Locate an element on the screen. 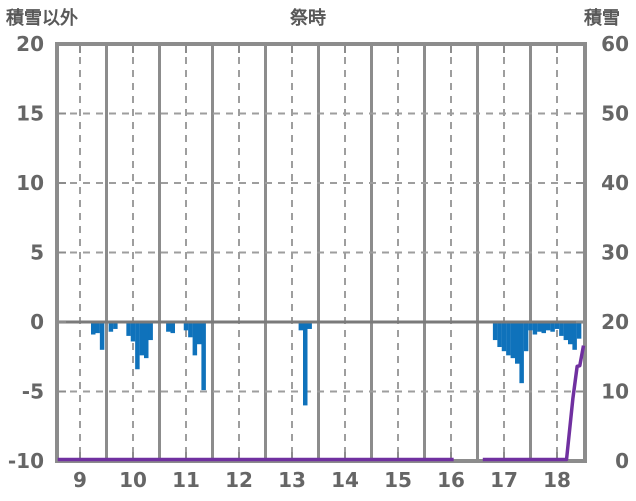  right-axis-tick-label: 40 is located at coordinates (615, 183).